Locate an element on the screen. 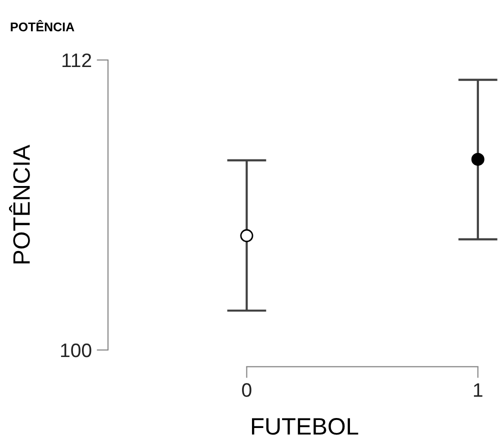  y-axis-title: POTÊNCIA is located at coordinates (19, 204).